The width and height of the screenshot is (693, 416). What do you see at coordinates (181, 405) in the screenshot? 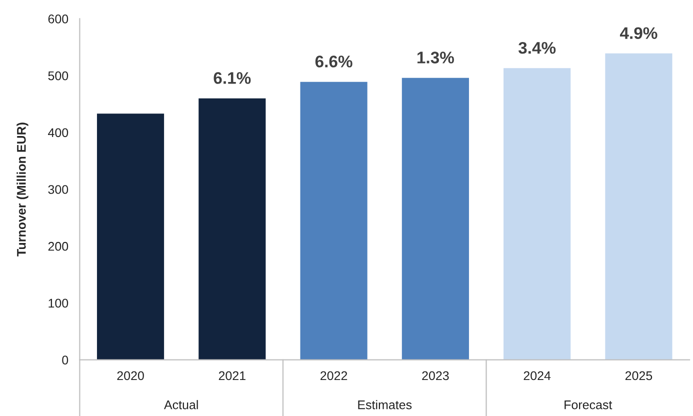
I see `text: Actual` at bounding box center [181, 405].